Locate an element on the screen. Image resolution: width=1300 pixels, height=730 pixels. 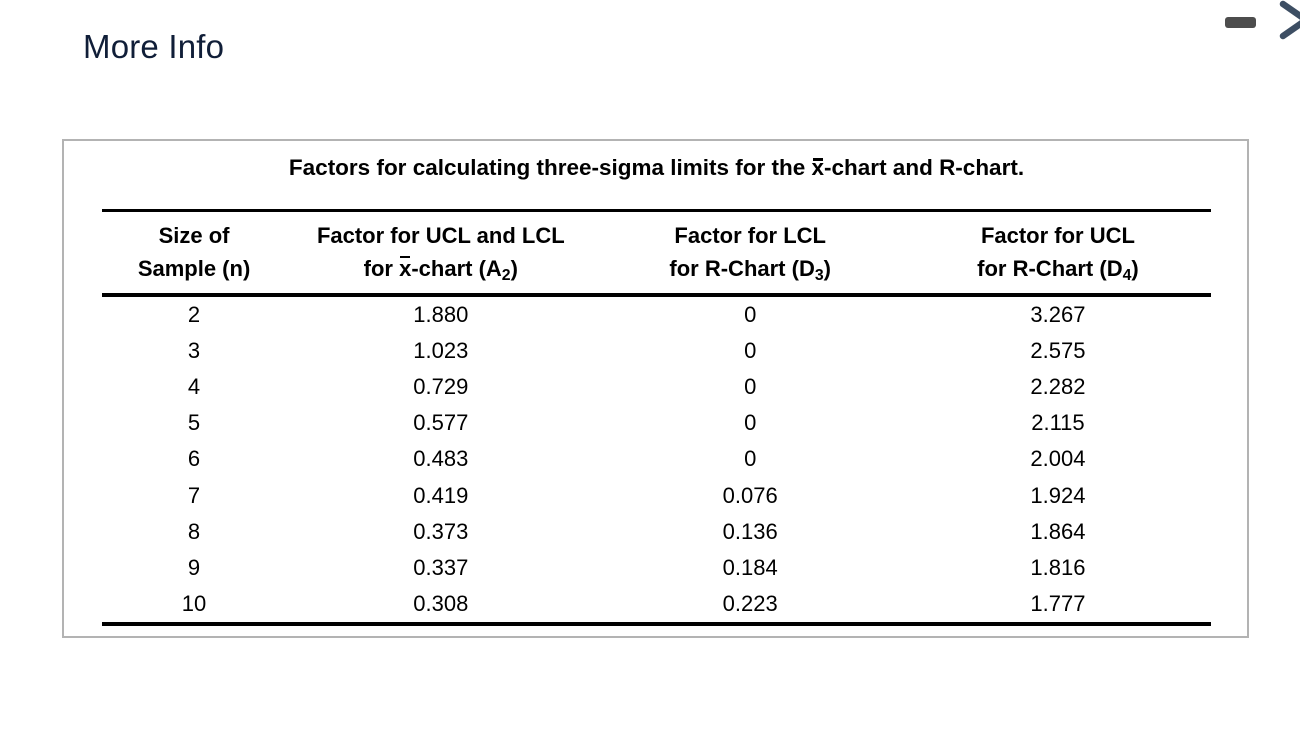
table-cell: 0.223 is located at coordinates (750, 604).